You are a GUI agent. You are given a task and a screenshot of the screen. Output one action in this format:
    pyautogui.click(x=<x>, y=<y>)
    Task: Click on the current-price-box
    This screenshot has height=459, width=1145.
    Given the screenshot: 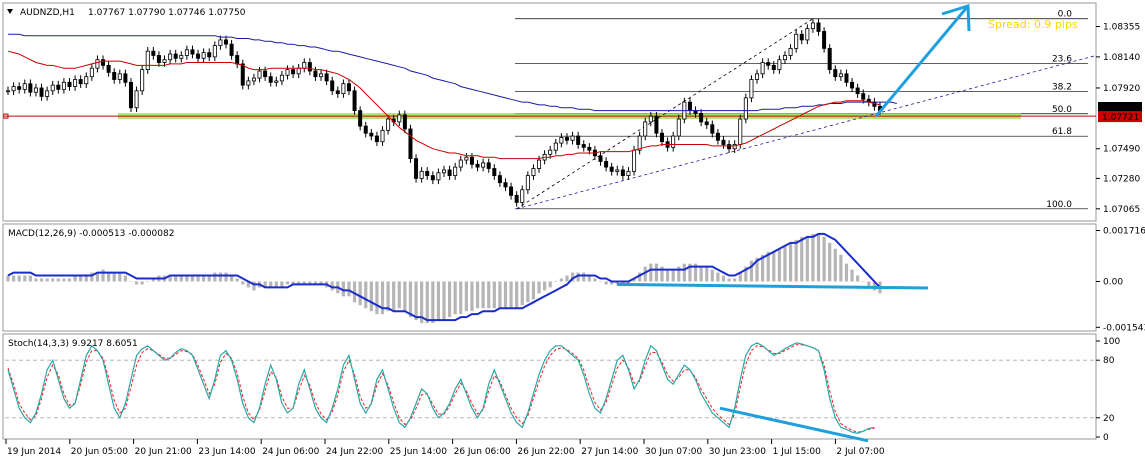 What is the action you would take?
    pyautogui.click(x=1120, y=107)
    